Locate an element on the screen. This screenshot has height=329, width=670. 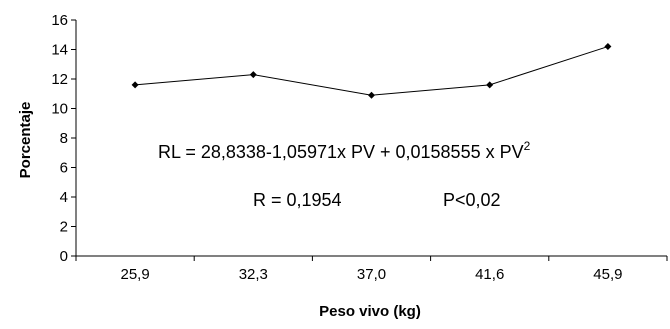
y-tick-label: 12 is located at coordinates (59, 79).